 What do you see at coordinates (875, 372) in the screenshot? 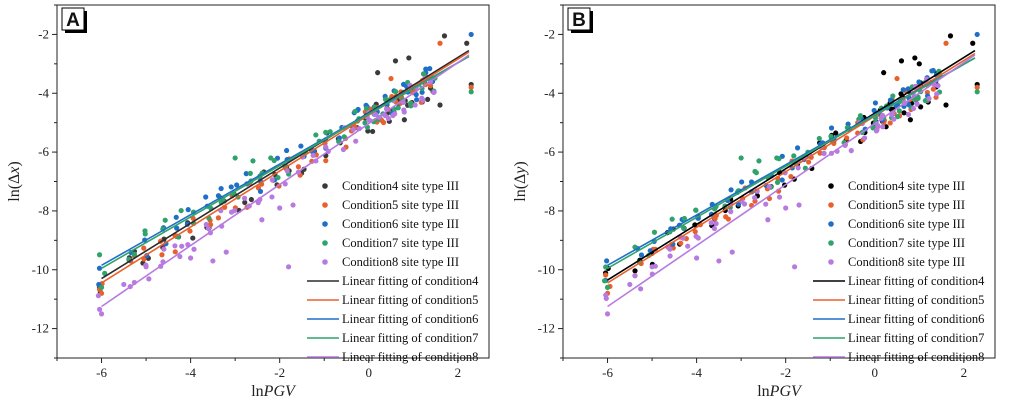
I see `x-tick-label: 0` at bounding box center [875, 372].